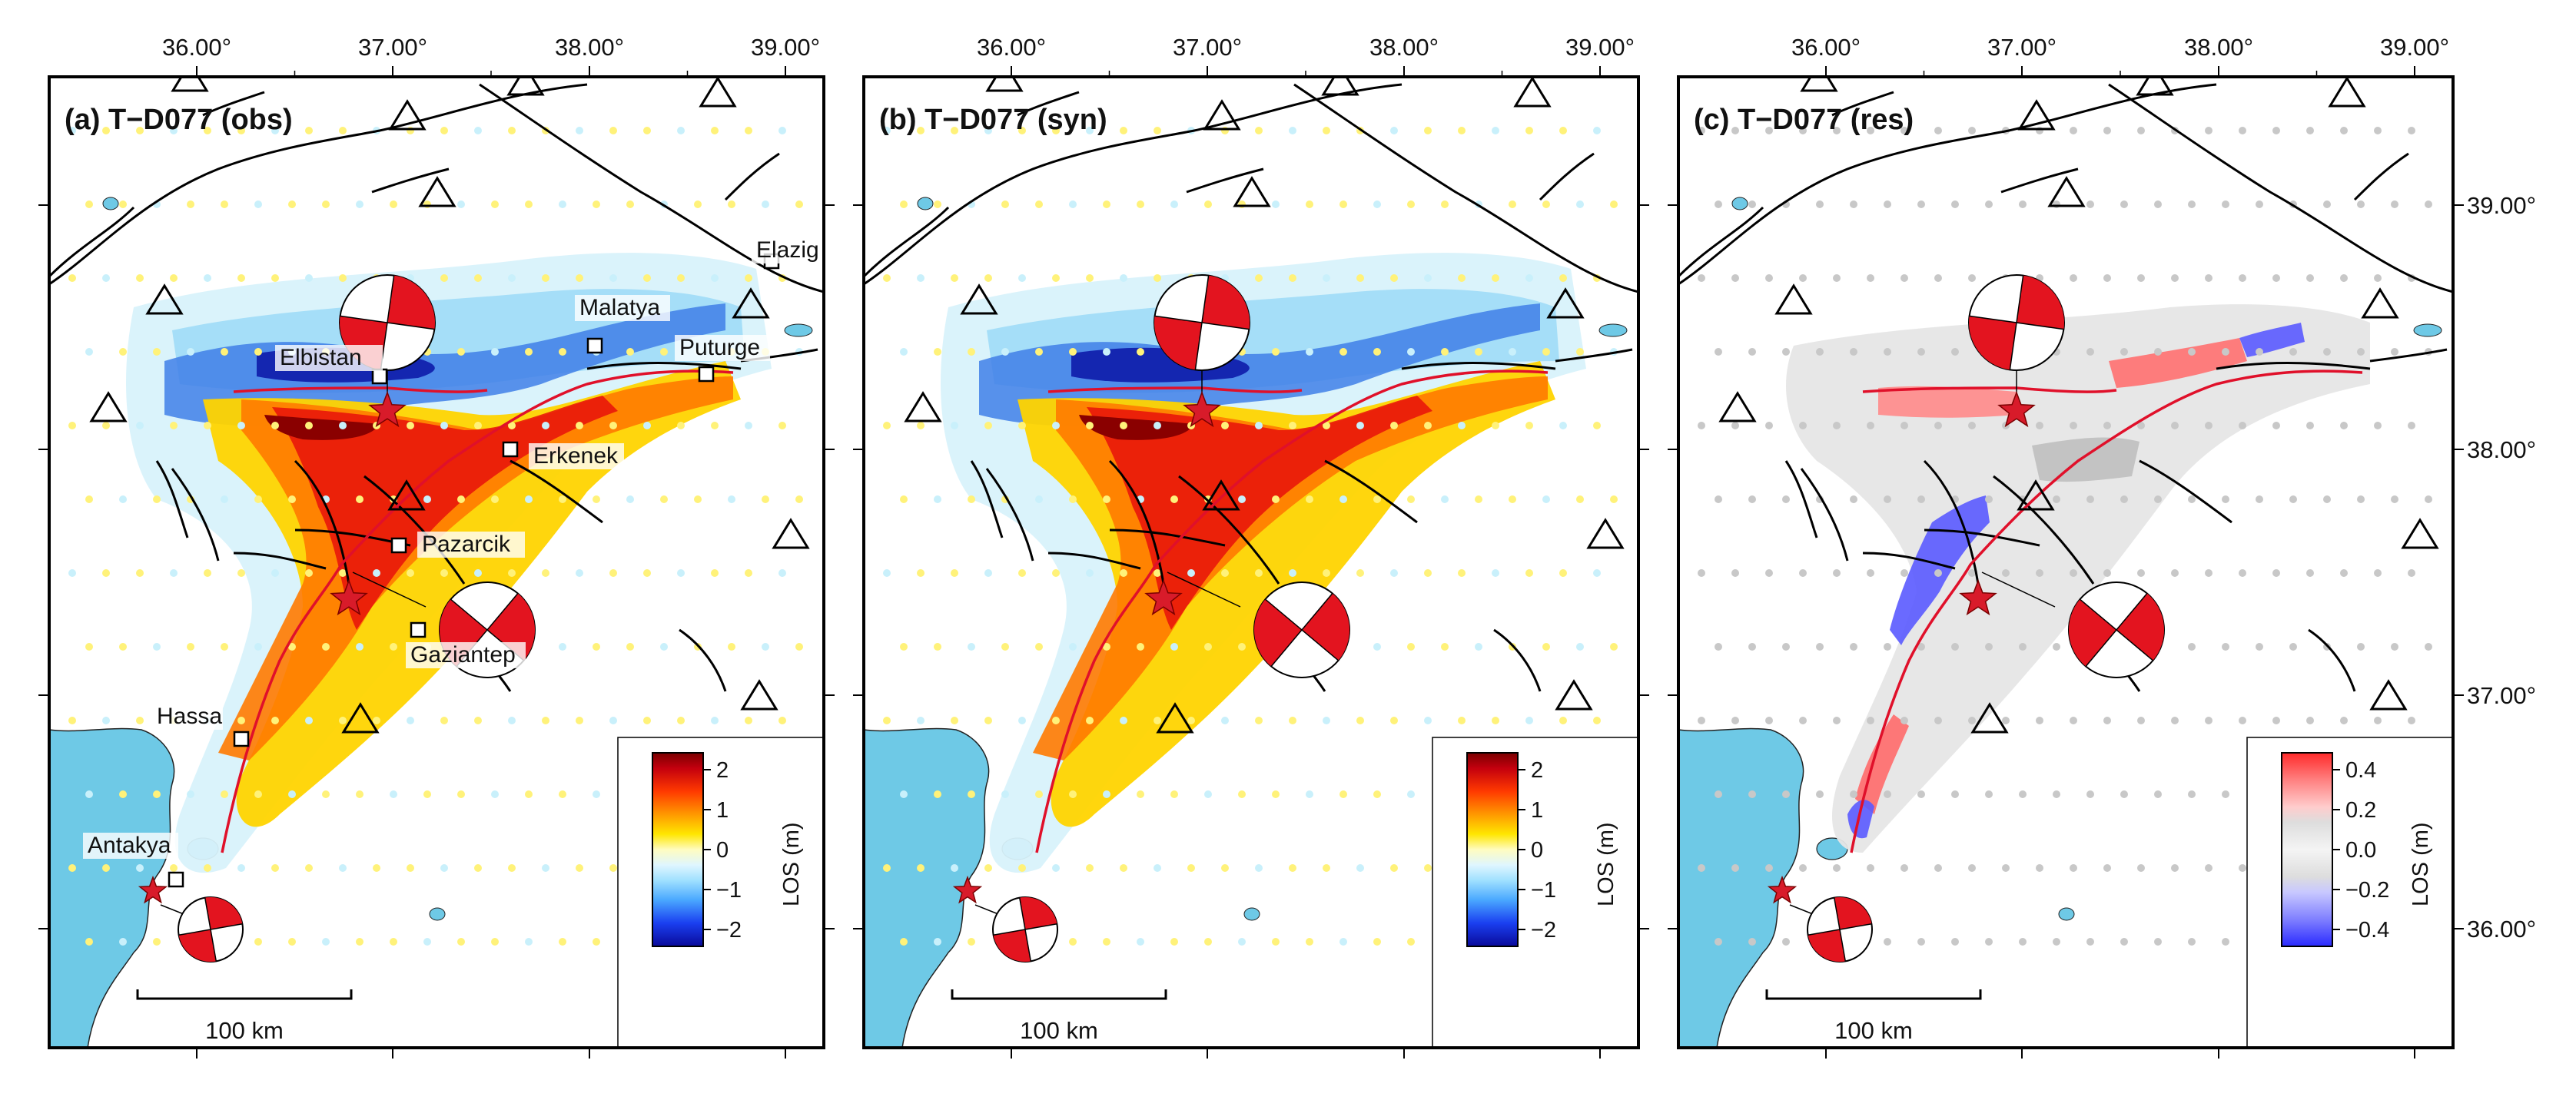 The image size is (2576, 1100). What do you see at coordinates (129, 846) in the screenshot?
I see `city-label: Antakya` at bounding box center [129, 846].